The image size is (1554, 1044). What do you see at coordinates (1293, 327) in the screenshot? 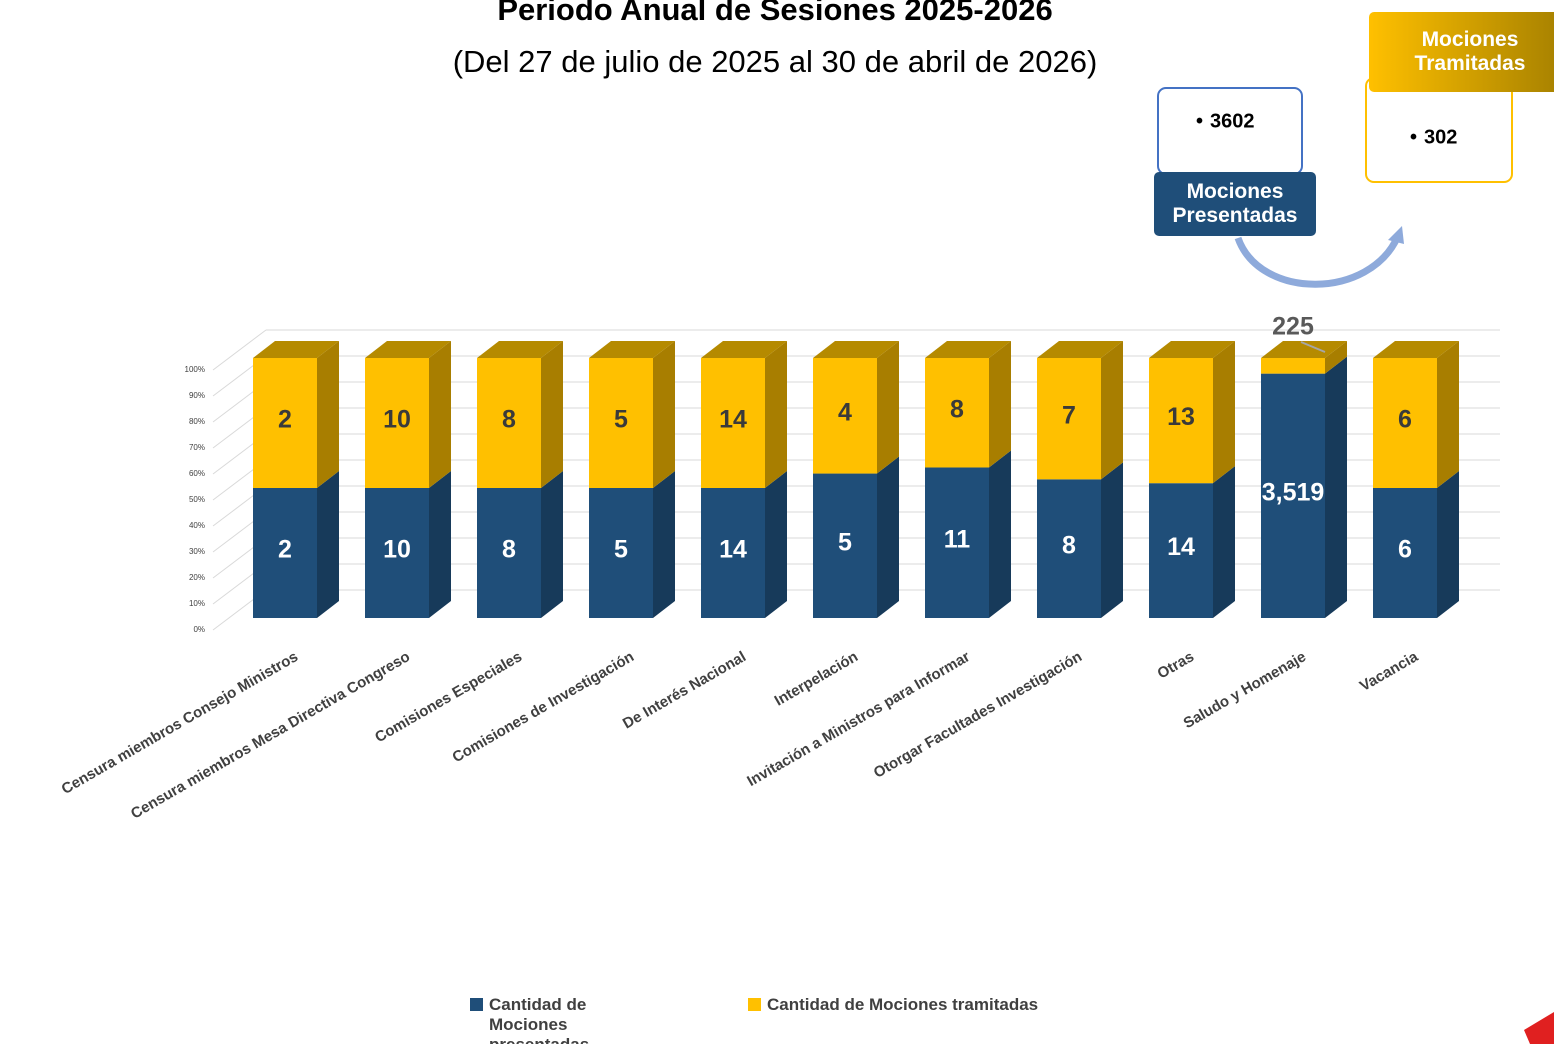
I see `data-label: 225` at bounding box center [1293, 327].